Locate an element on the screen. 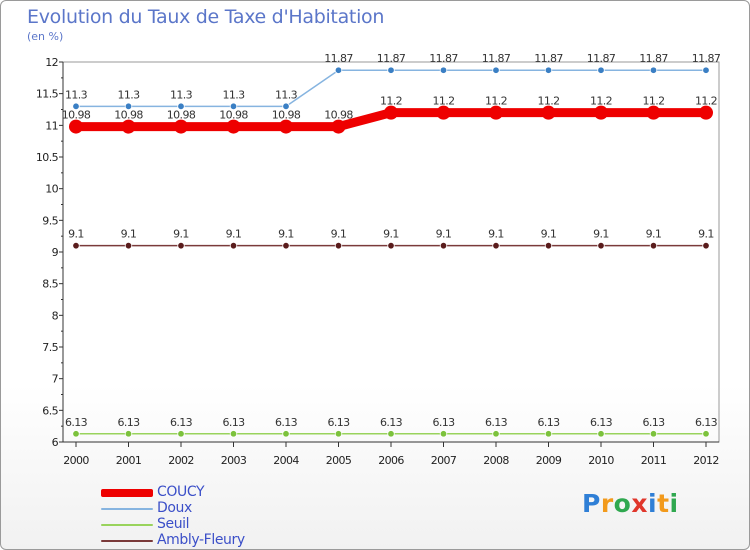 The image size is (750, 550). legend-label: Doux is located at coordinates (174, 508).